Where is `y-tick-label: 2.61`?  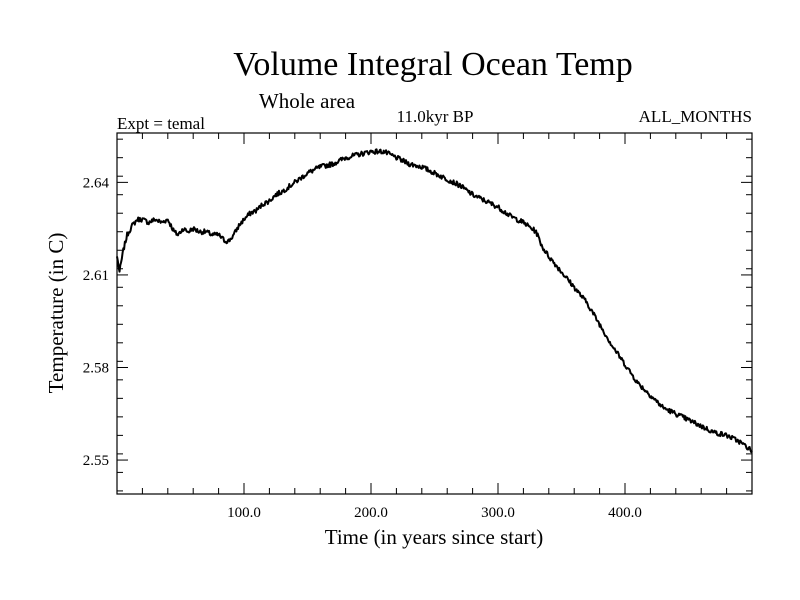
y-tick-label: 2.61 is located at coordinates (96, 276).